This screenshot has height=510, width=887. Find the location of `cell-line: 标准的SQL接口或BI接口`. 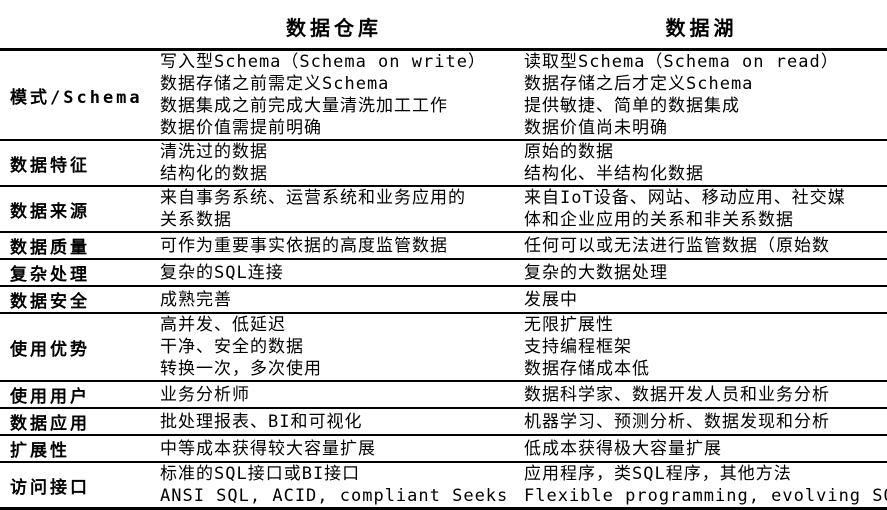

cell-line: 标准的SQL接口或BI接口 is located at coordinates (260, 474).